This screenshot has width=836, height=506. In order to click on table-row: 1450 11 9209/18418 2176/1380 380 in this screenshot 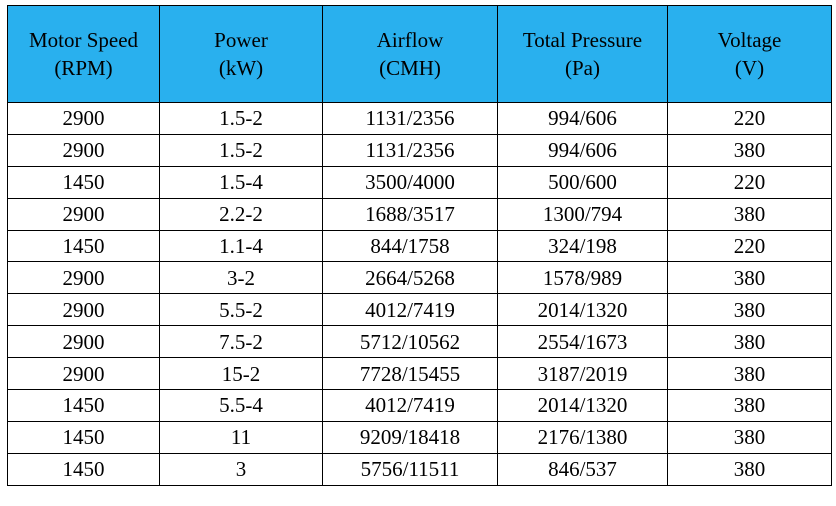, I will do `click(419, 437)`.